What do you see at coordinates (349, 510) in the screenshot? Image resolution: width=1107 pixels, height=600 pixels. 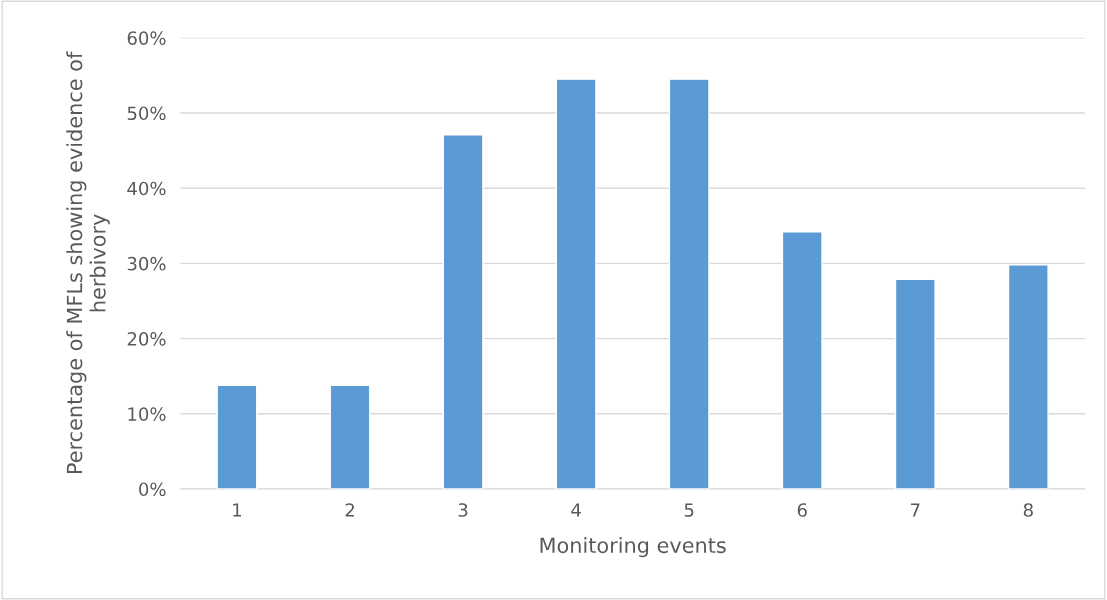 I see `x-tick-label: 2` at bounding box center [349, 510].